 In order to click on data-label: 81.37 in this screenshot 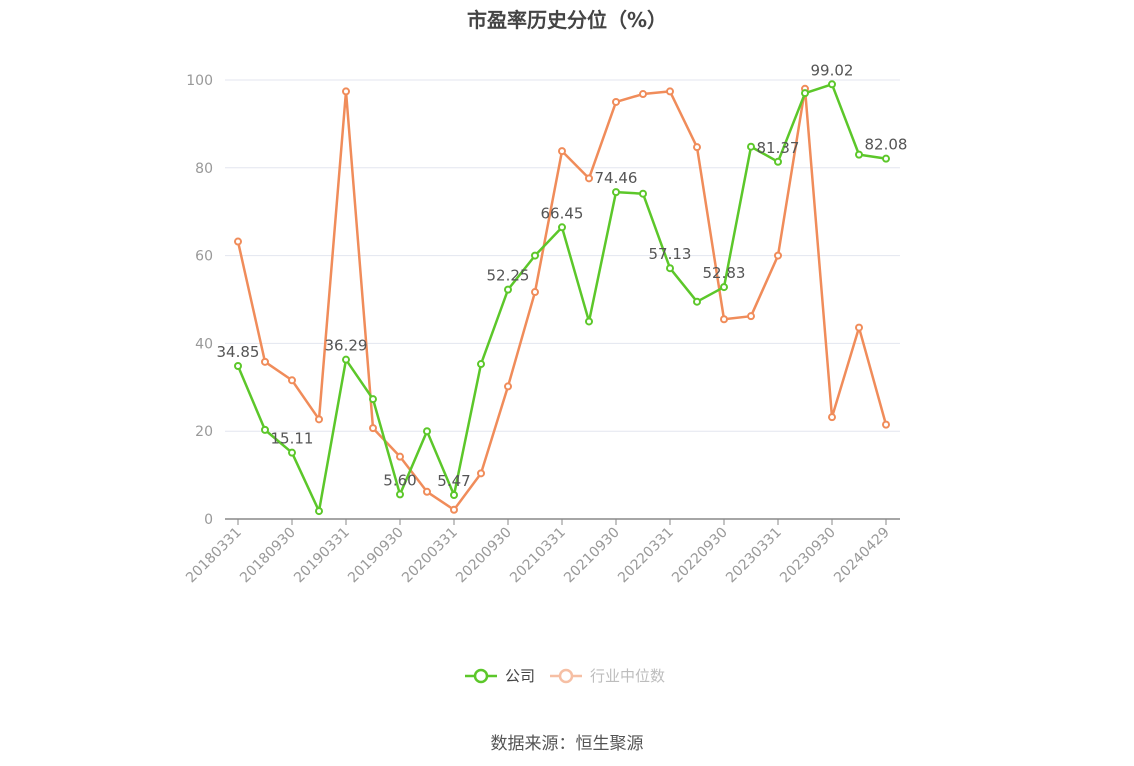, I will do `click(778, 148)`.